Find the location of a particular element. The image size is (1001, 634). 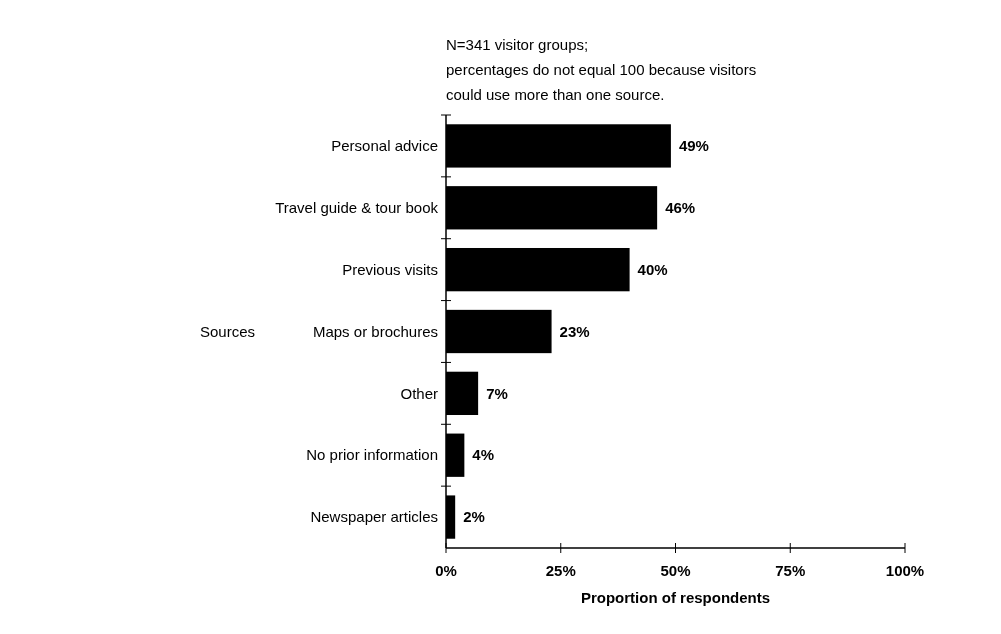

data-label: 23% is located at coordinates (574, 331).